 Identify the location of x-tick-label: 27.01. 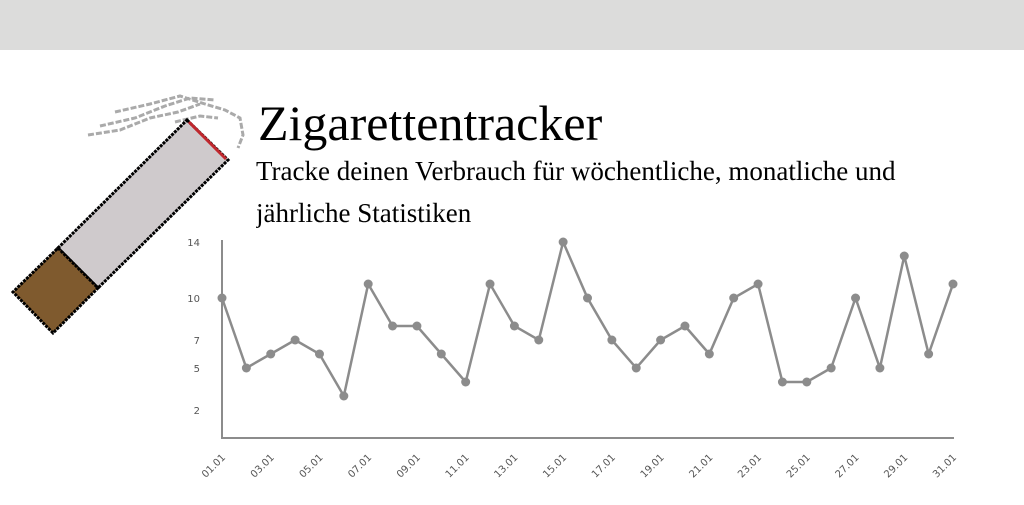
(848, 466).